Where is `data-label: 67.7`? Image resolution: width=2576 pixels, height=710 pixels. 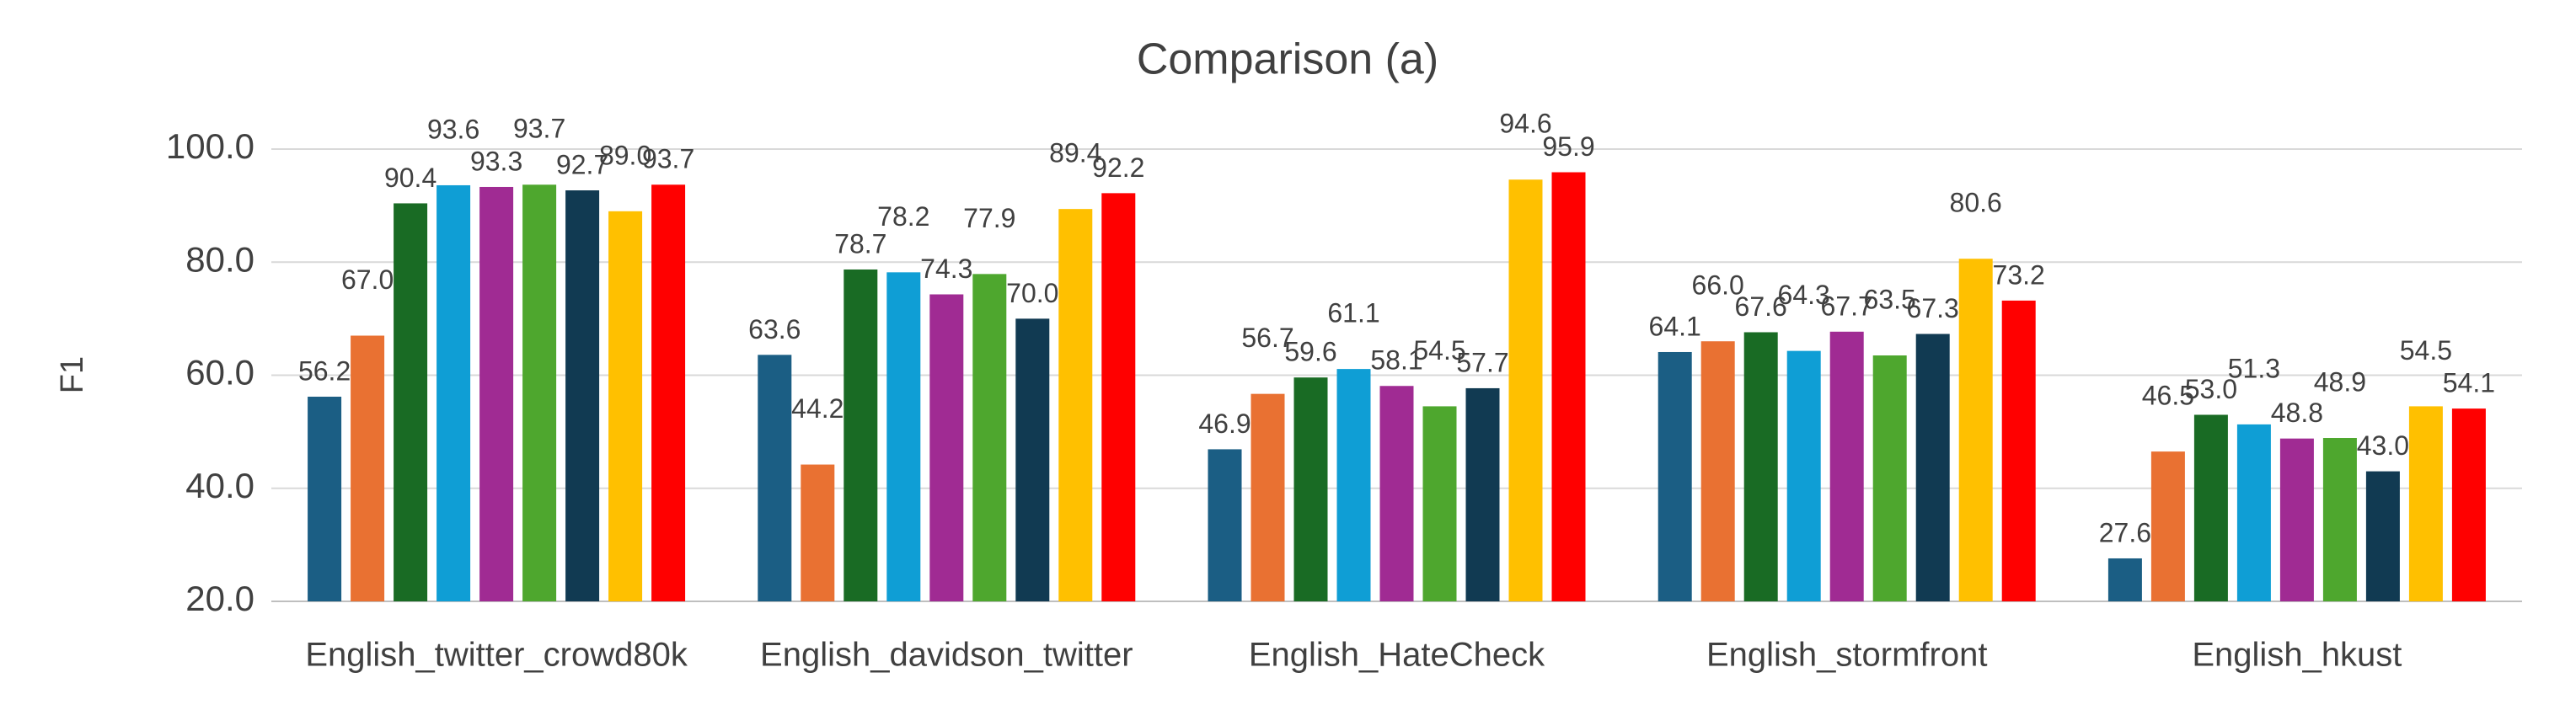 data-label: 67.7 is located at coordinates (1847, 306).